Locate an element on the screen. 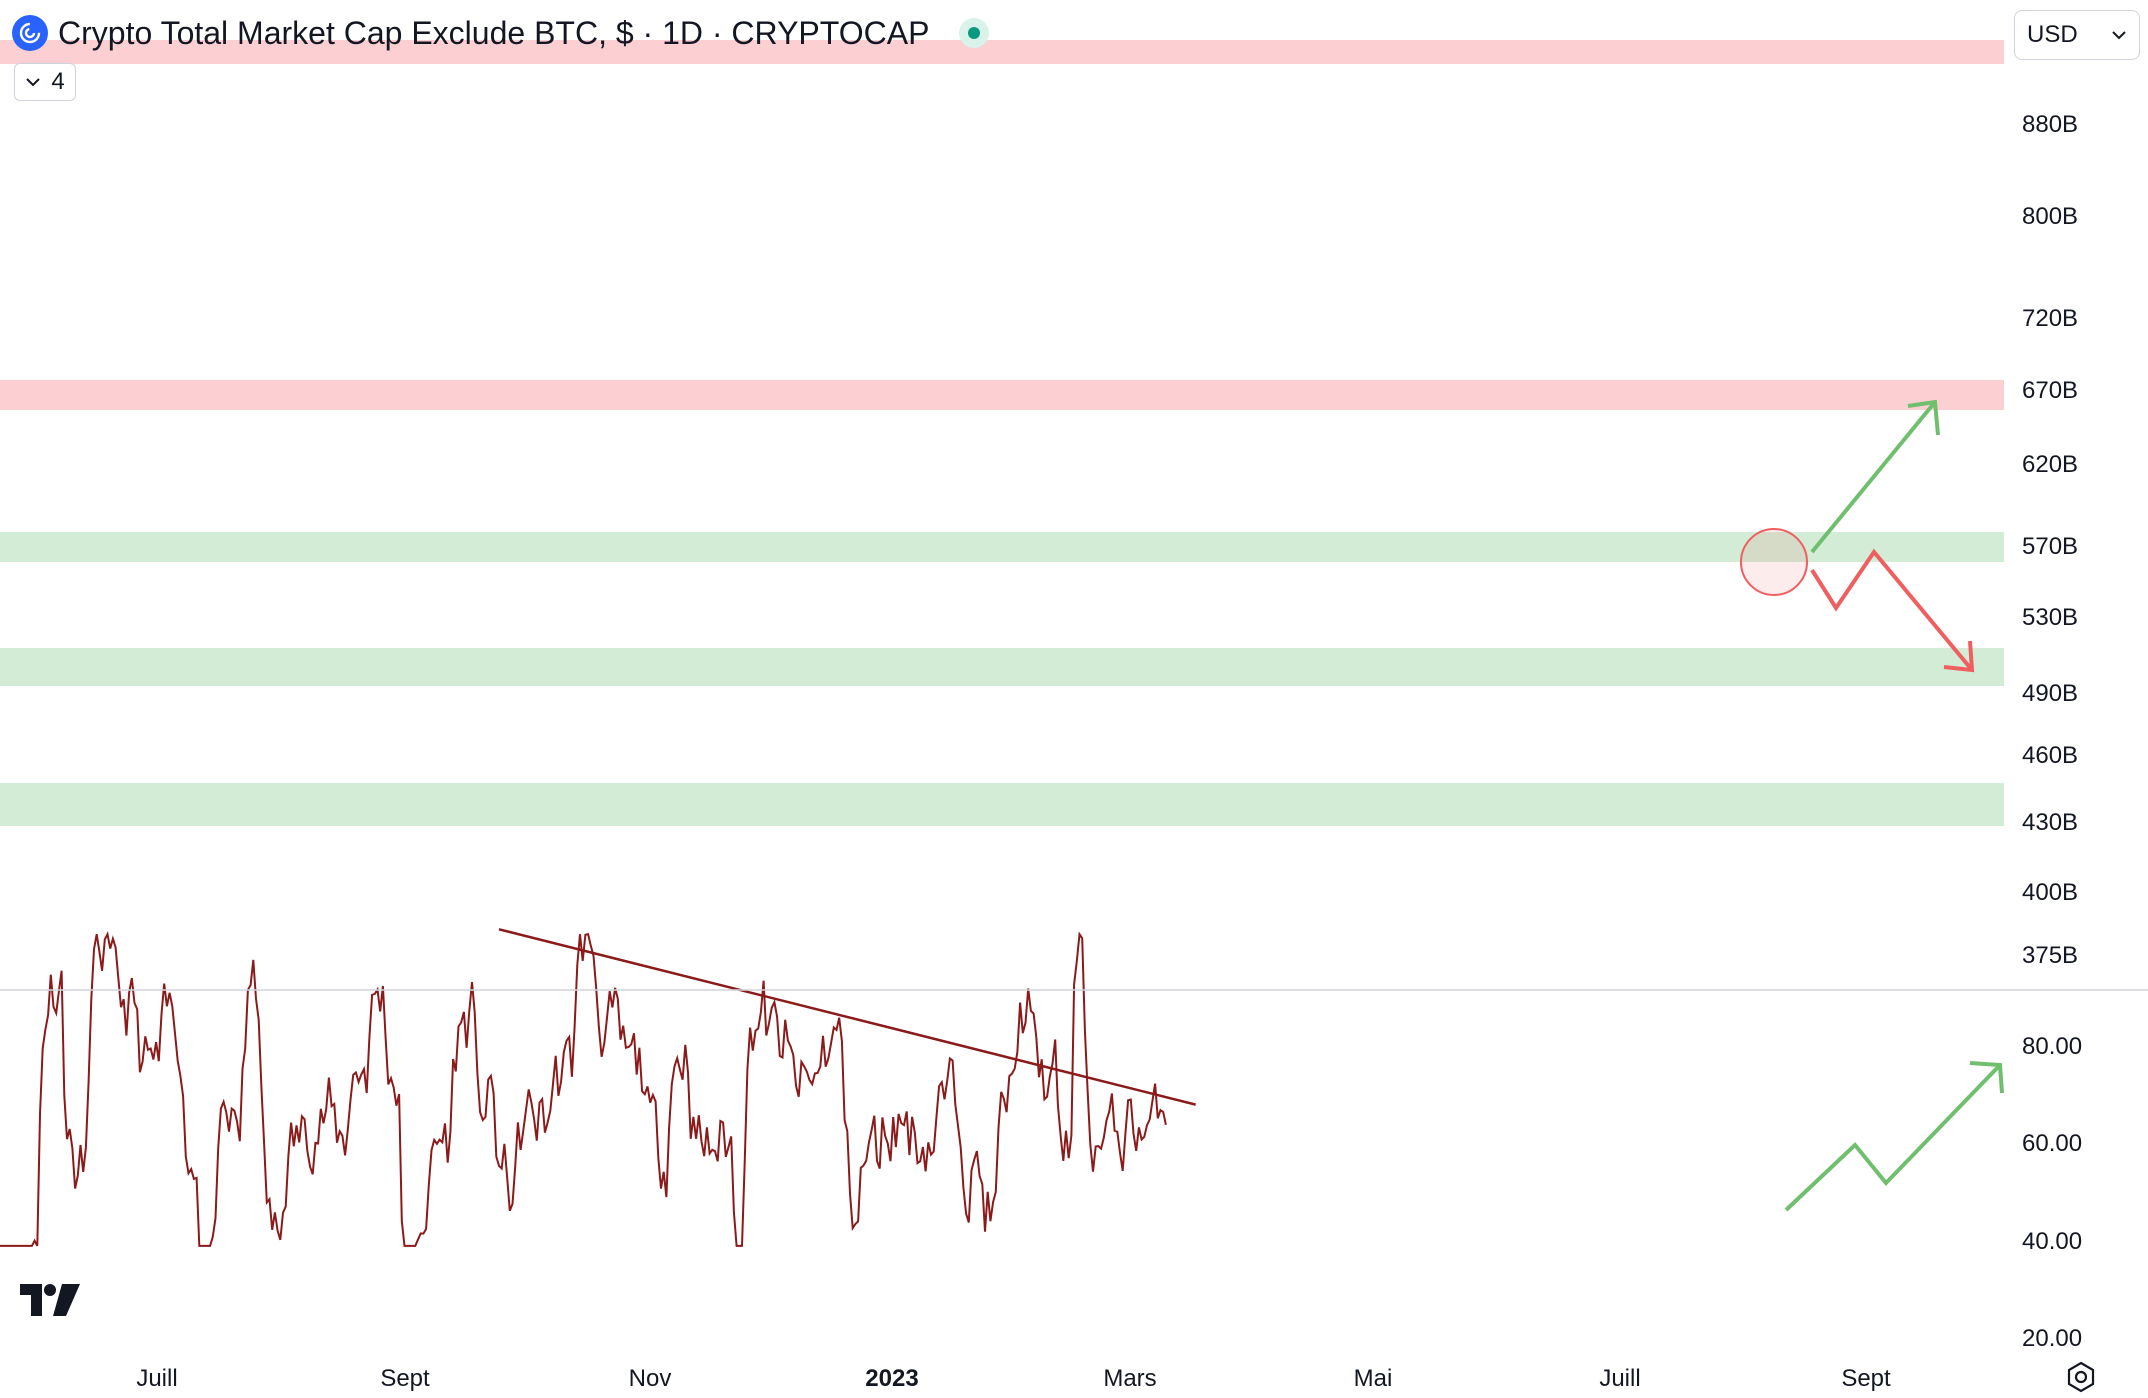  price-axis-tick: 880B is located at coordinates (2050, 124).